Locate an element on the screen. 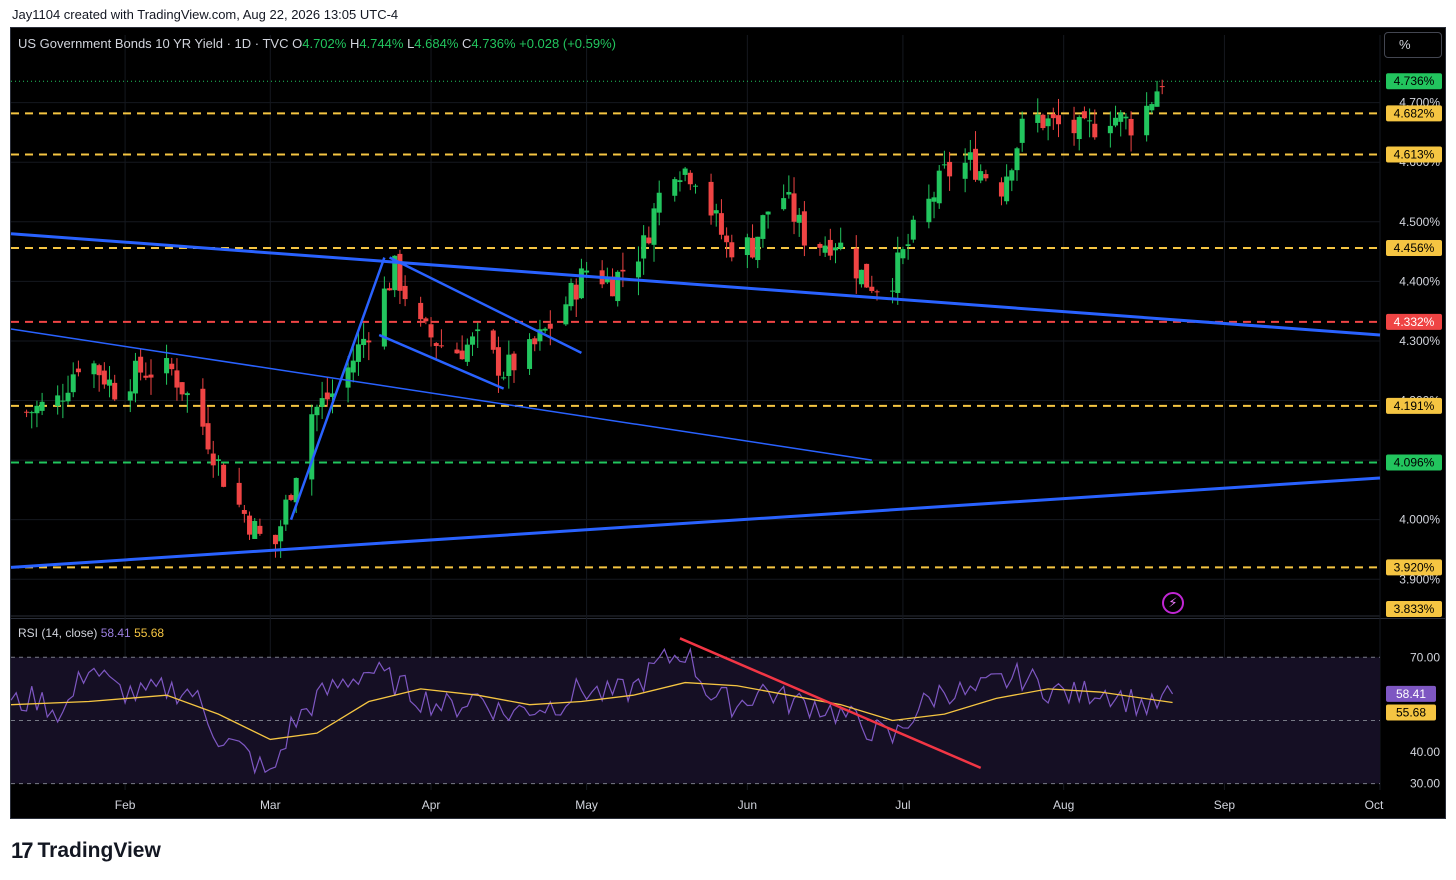 Image resolution: width=1456 pixels, height=880 pixels. y-tick-label: 4.300% is located at coordinates (1419, 341).